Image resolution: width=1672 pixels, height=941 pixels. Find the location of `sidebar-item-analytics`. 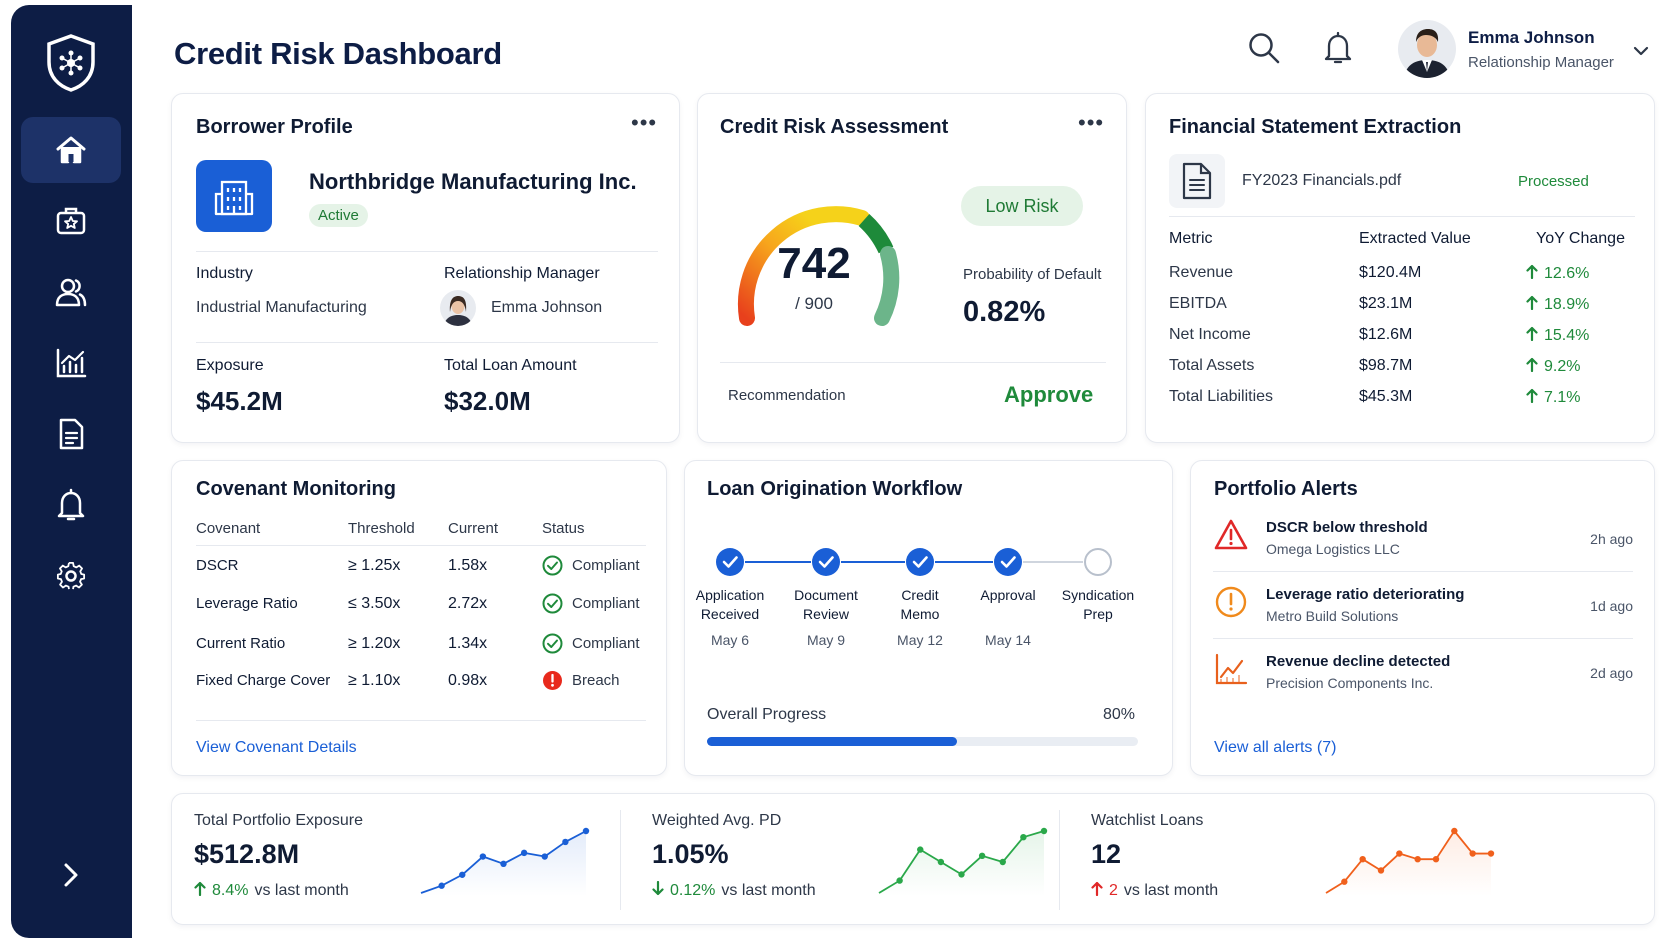

sidebar-item-analytics is located at coordinates (71, 363).